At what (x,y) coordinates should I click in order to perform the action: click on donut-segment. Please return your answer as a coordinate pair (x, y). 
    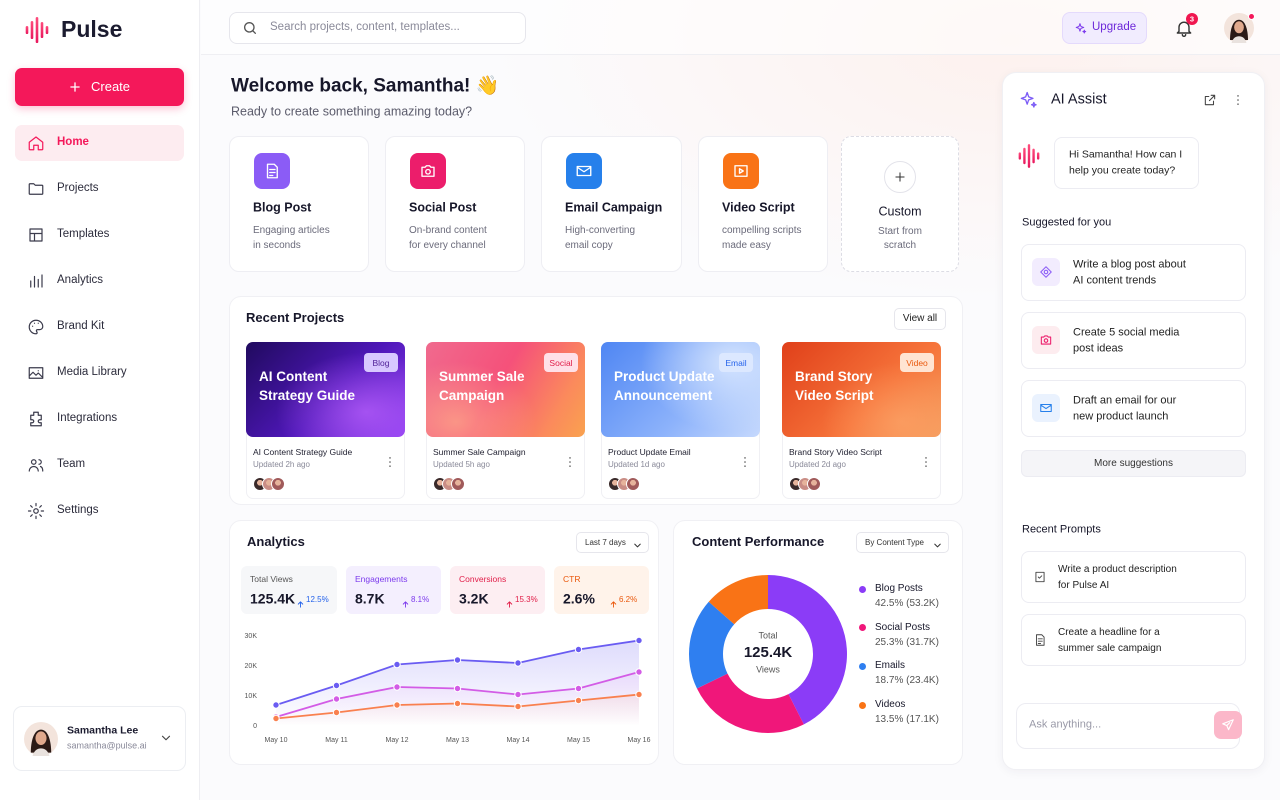
    Looking at the image, I should click on (750, 703).